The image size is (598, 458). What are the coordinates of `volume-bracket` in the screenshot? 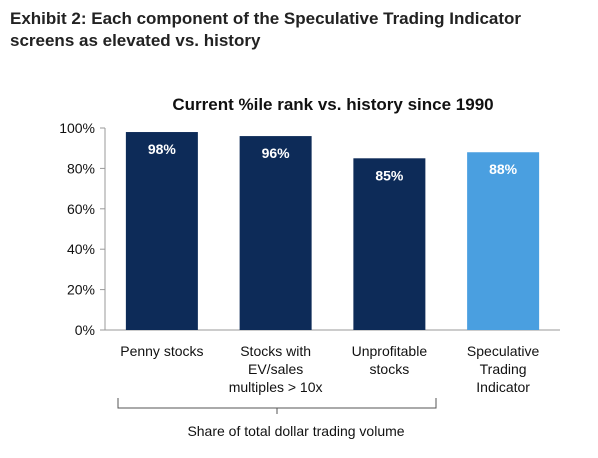 It's located at (277, 406).